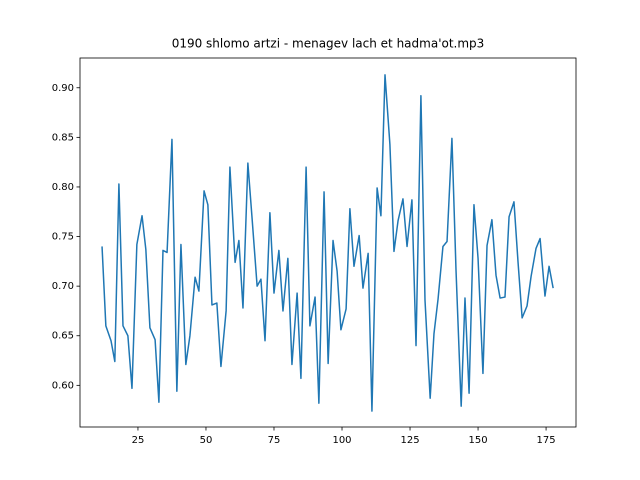 This screenshot has height=480, width=640. What do you see at coordinates (63, 137) in the screenshot?
I see `y-tick-label: 0.85` at bounding box center [63, 137].